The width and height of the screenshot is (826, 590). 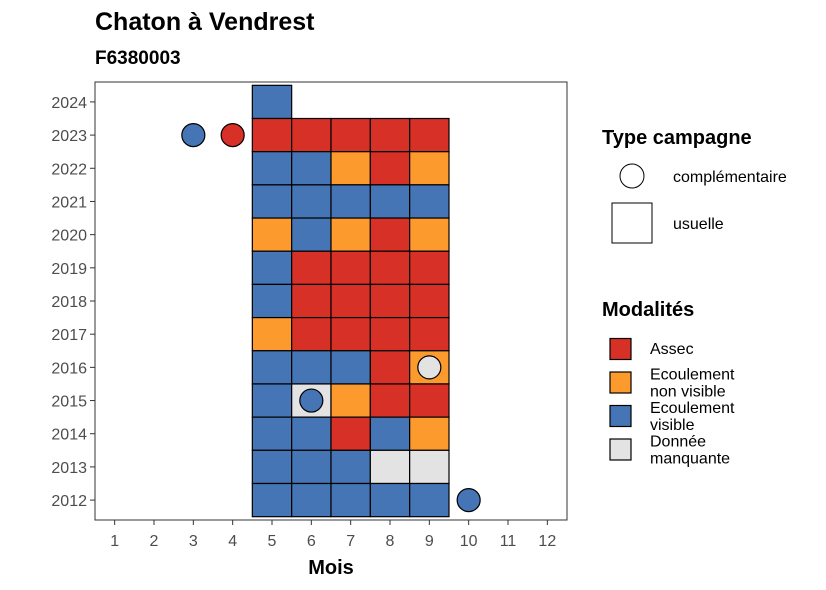 I want to click on legend-swatch-assec, so click(x=620, y=349).